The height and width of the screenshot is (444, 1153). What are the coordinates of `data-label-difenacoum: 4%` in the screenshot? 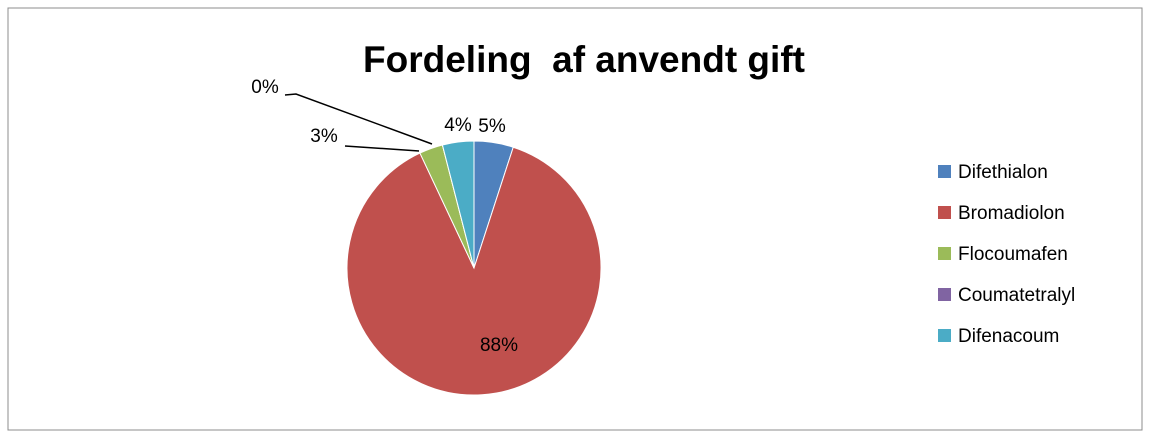 It's located at (458, 125).